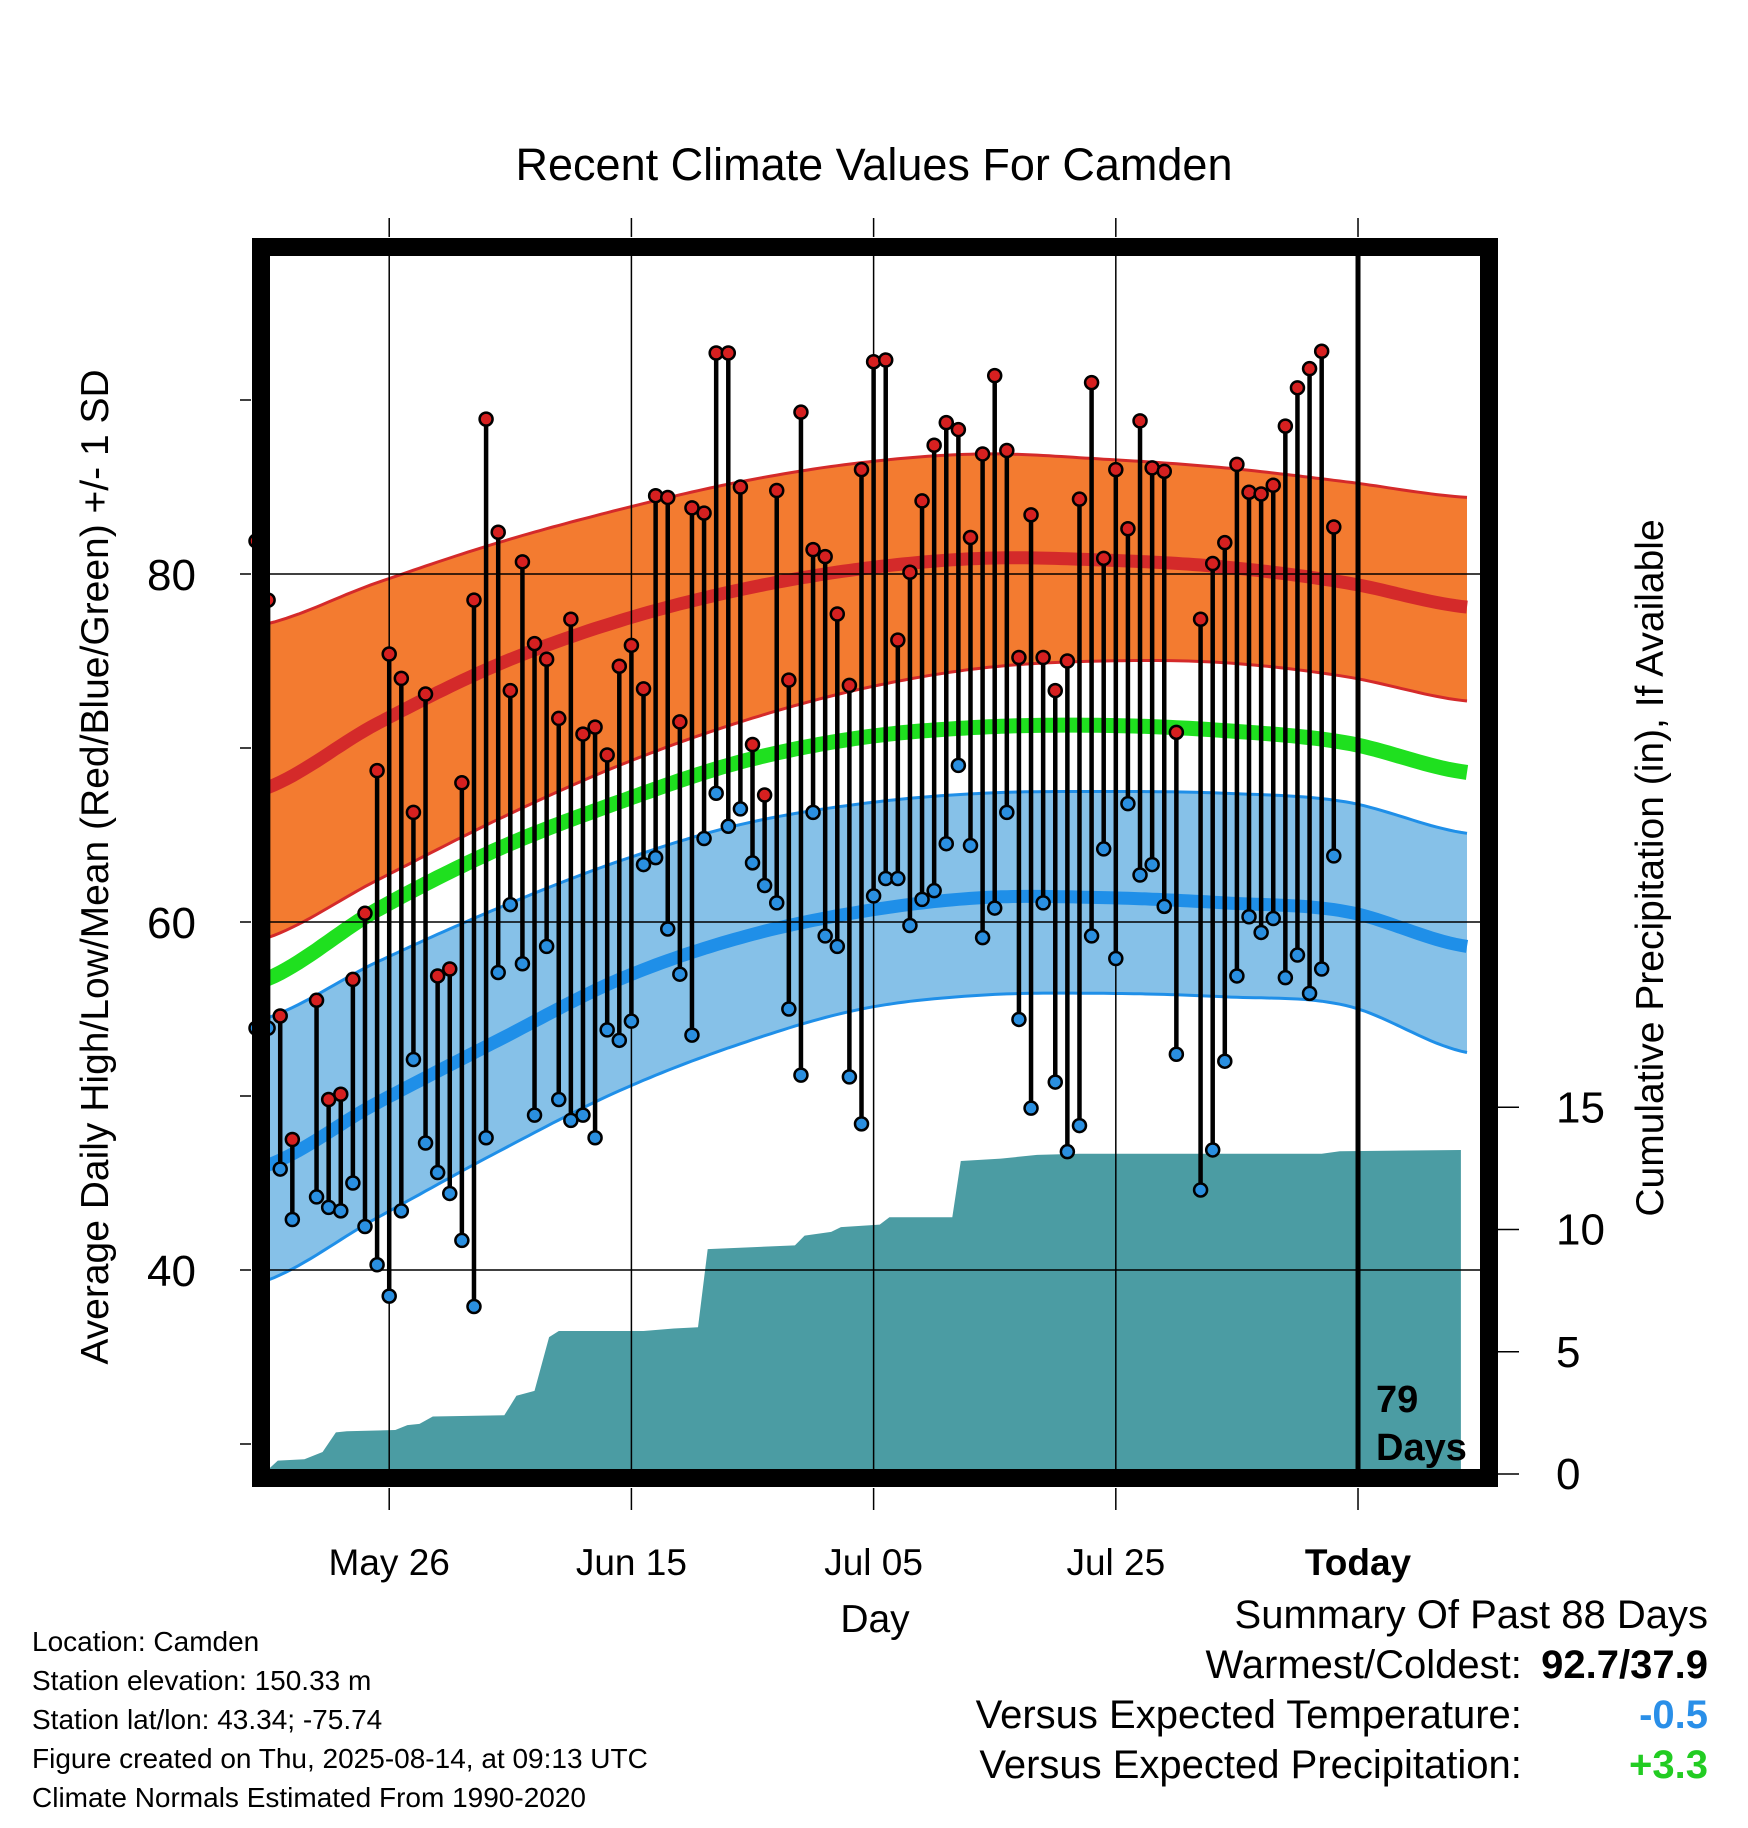  What do you see at coordinates (1580, 1230) in the screenshot?
I see `y2-tick-label: 10` at bounding box center [1580, 1230].